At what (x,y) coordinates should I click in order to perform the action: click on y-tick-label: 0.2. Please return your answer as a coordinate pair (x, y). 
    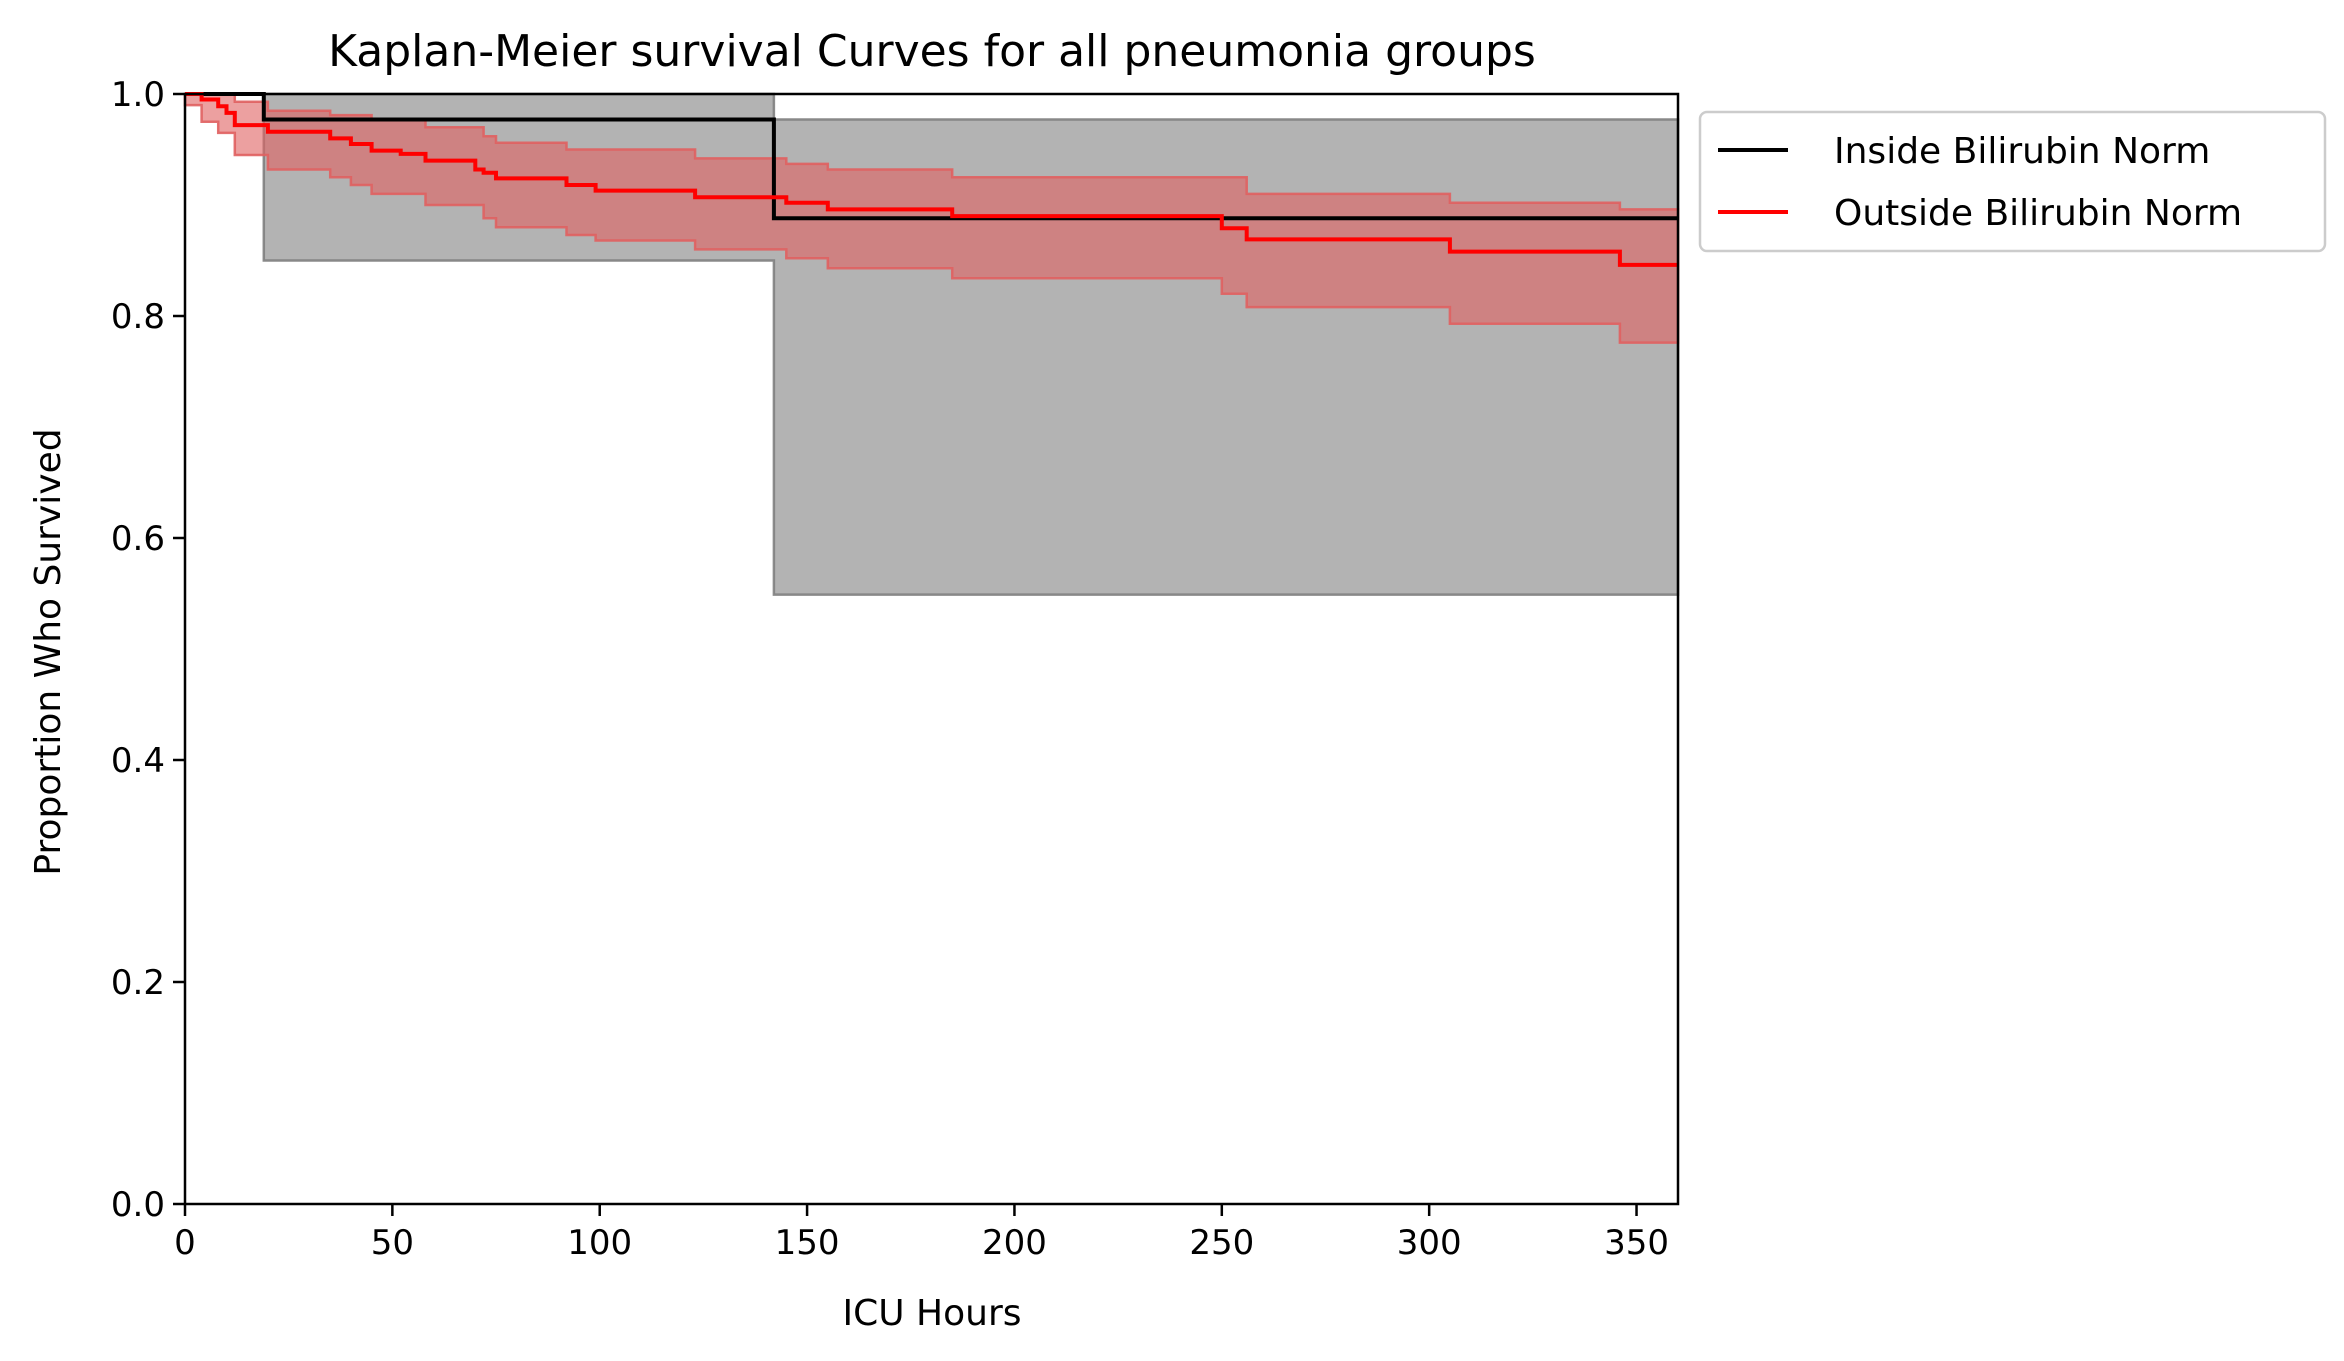
    Looking at the image, I should click on (138, 983).